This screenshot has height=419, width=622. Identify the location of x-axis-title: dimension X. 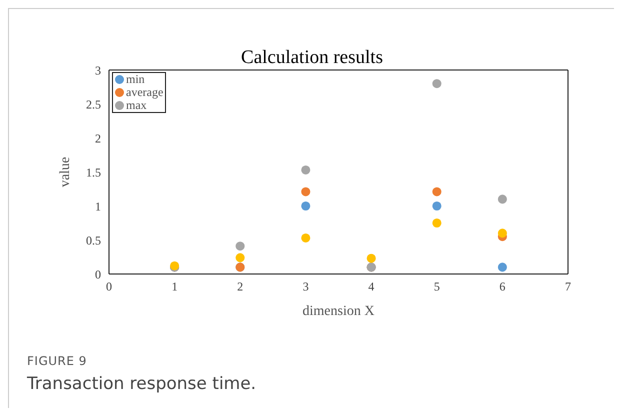
(338, 311).